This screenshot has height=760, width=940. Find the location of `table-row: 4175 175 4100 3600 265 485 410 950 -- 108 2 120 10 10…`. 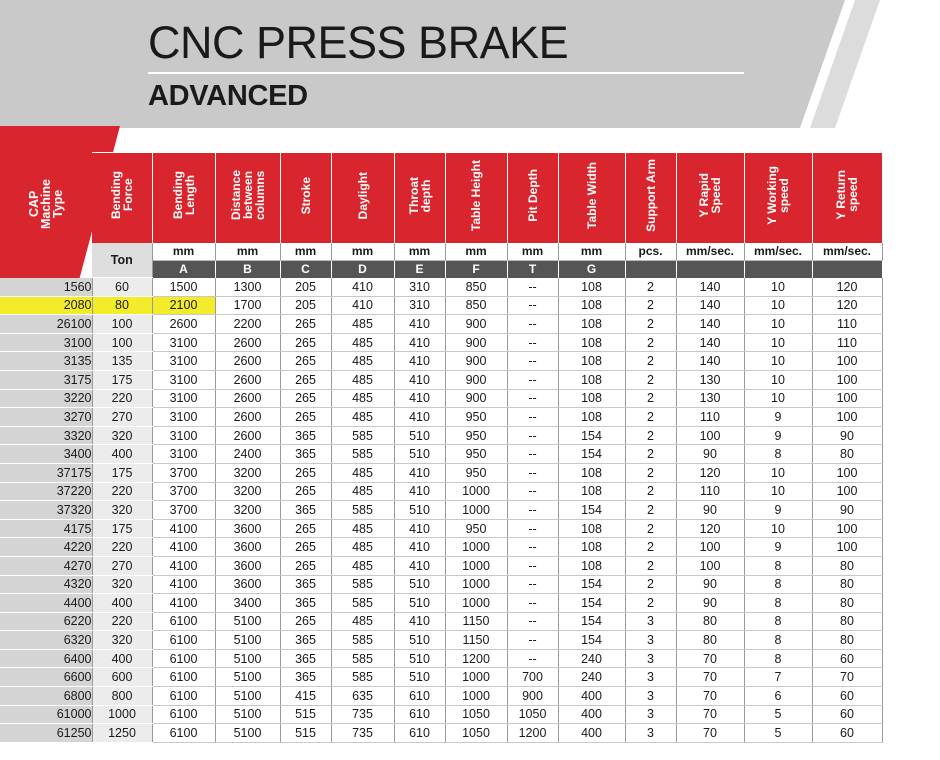

table-row: 4175 175 4100 3600 265 485 410 950 -- 108 2 120 10 10… is located at coordinates (441, 529).